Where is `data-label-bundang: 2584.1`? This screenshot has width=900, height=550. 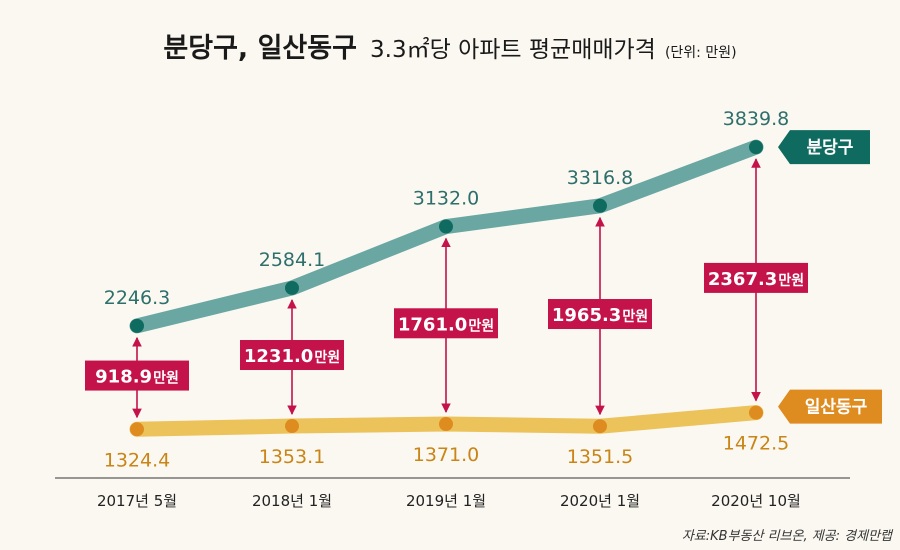
data-label-bundang: 2584.1 is located at coordinates (292, 260).